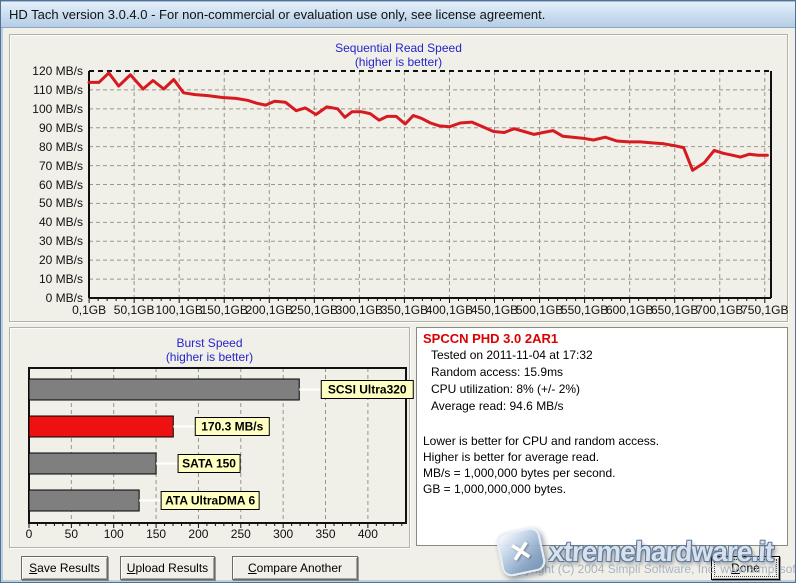 This screenshot has height=583, width=796. I want to click on axis-tick-label: 120 MB/s, so click(57, 71).